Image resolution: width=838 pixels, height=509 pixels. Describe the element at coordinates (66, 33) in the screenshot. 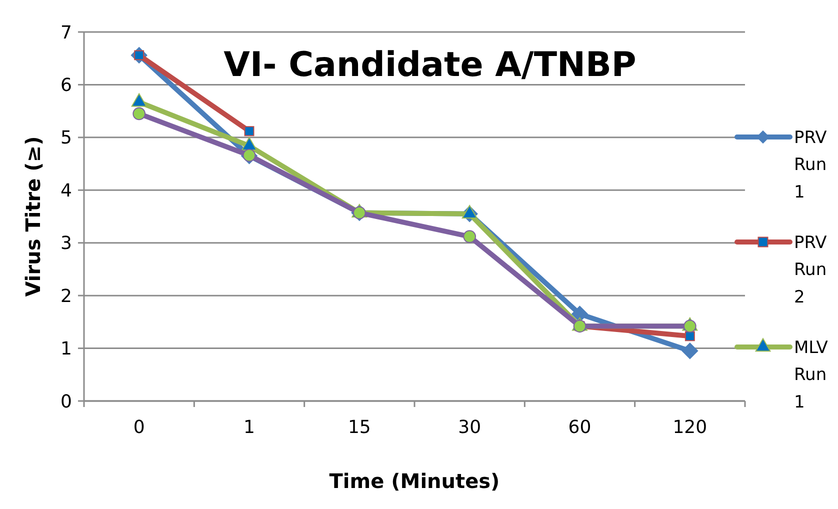

I see `y-tick-label: 7` at that location.